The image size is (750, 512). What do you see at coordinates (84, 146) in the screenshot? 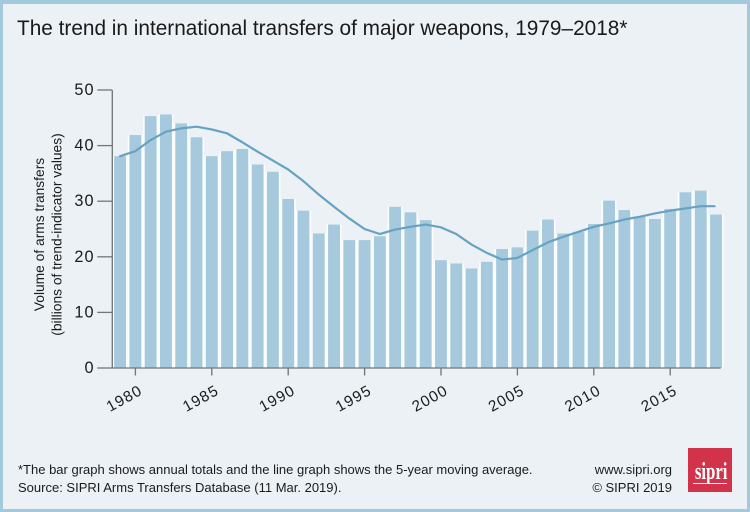
I see `svg-text: 40` at bounding box center [84, 146].